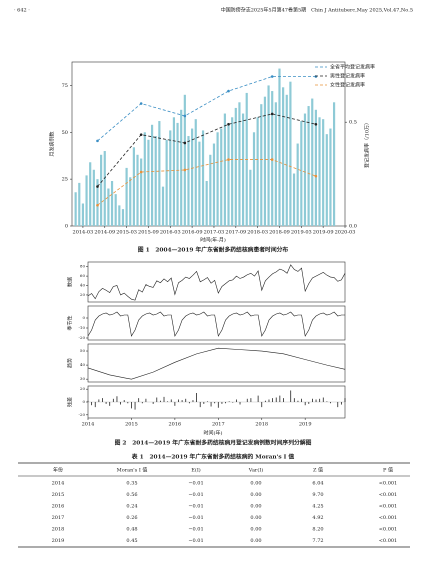  What do you see at coordinates (58, 541) in the screenshot?
I see `table-cell: 2019` at bounding box center [58, 541].